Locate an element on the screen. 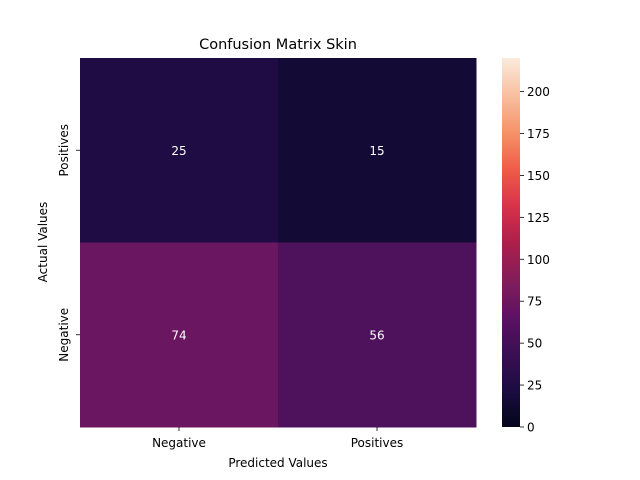 This screenshot has width=640, height=480. heatmap-cell-r1-c1 is located at coordinates (377, 335).